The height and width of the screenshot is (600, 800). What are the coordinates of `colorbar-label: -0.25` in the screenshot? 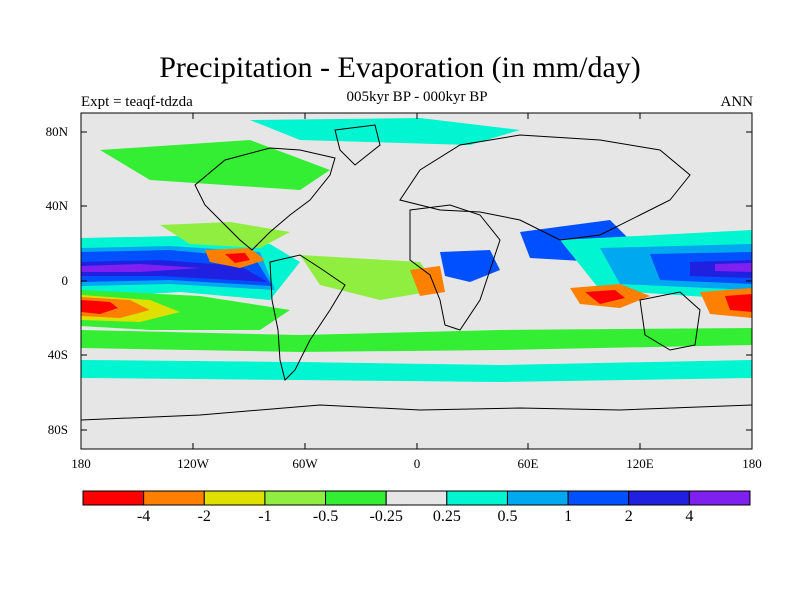 It's located at (386, 516).